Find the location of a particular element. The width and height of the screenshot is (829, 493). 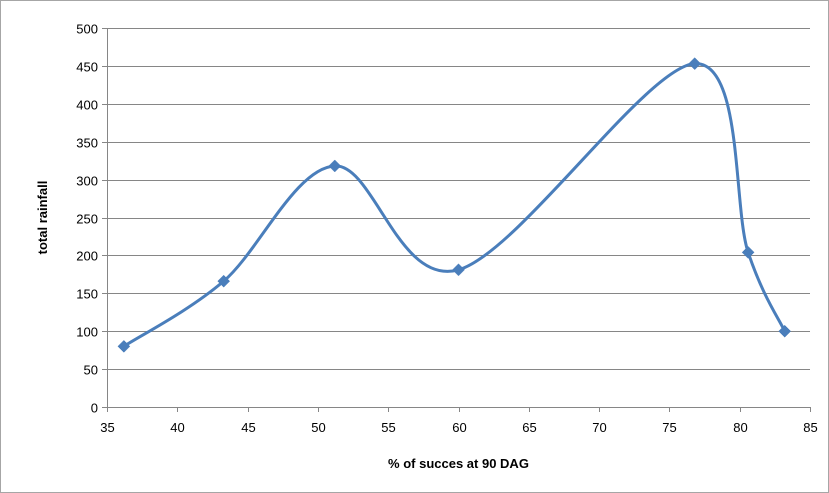

x-axis-title: % of succes at 90 DAG is located at coordinates (458, 463).